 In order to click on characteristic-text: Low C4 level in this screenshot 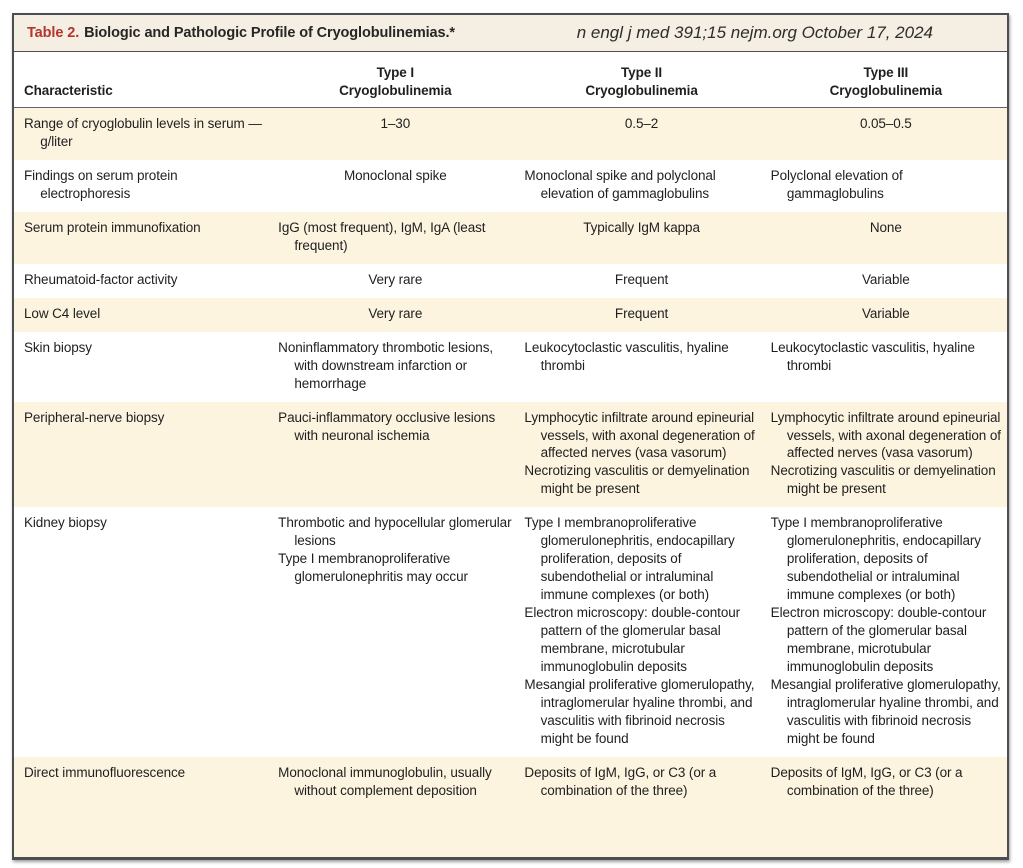, I will do `click(62, 313)`.